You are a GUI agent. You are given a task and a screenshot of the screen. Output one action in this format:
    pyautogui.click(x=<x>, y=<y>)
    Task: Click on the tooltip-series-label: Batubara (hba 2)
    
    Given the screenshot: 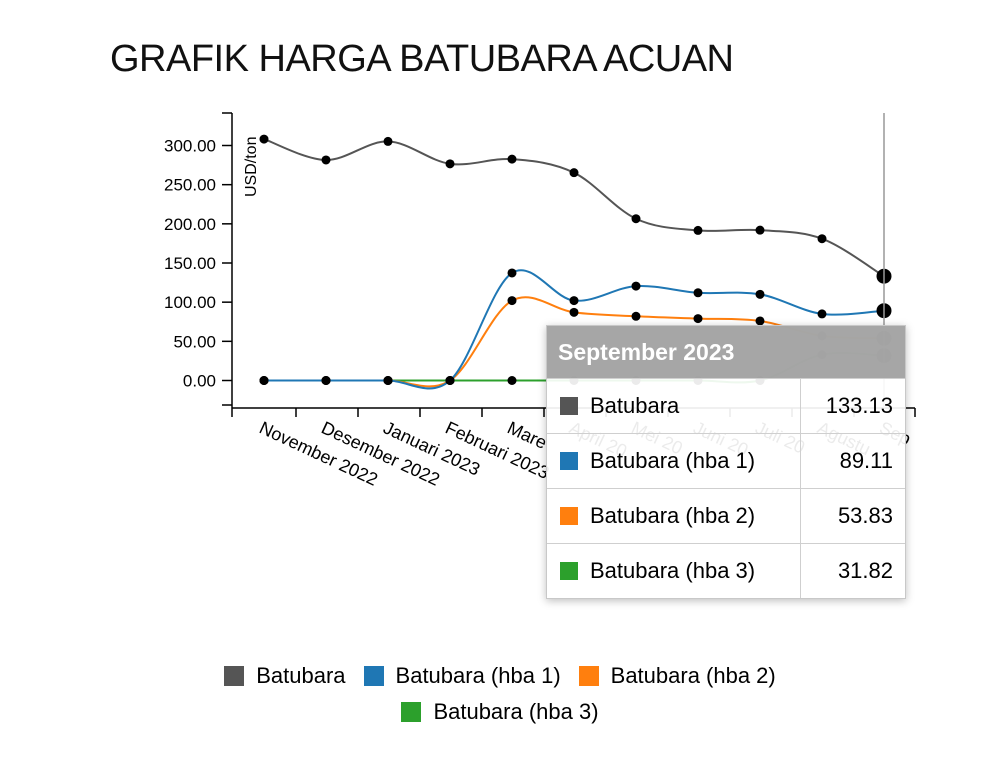 What is the action you would take?
    pyautogui.click(x=673, y=515)
    